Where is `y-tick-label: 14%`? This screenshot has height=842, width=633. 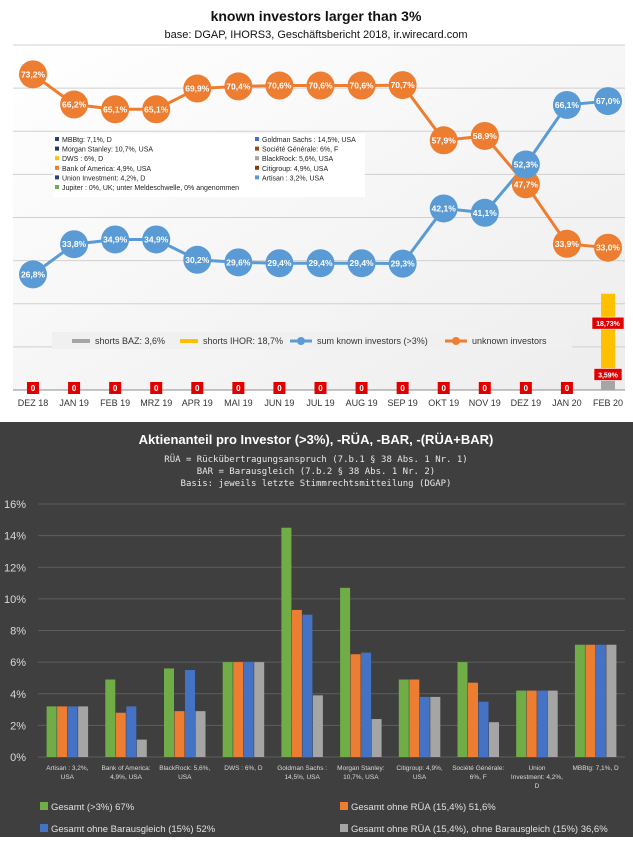
y-tick-label: 14% is located at coordinates (15, 537).